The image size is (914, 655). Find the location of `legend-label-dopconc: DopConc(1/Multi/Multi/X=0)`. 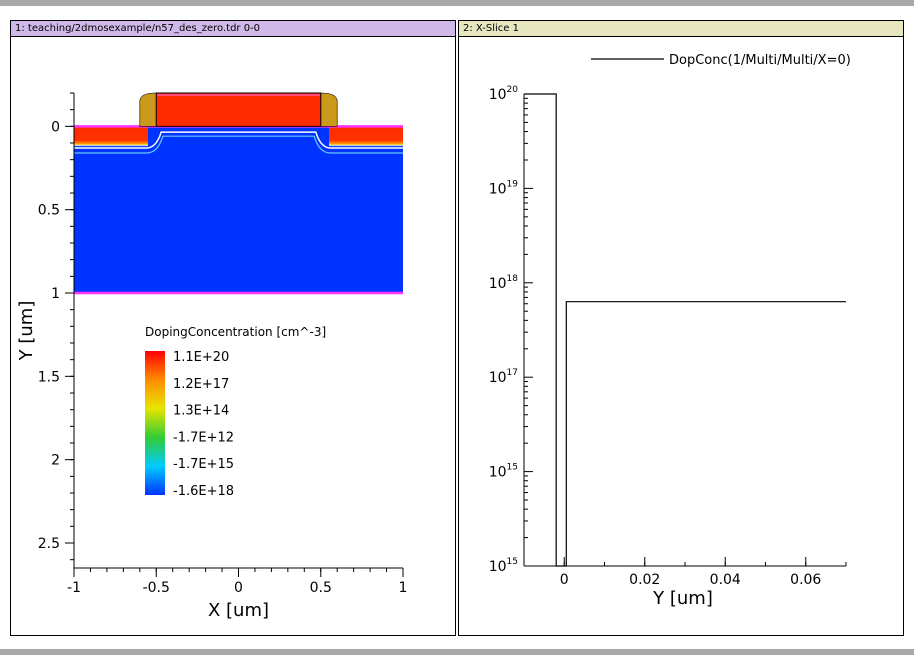

legend-label-dopconc: DopConc(1/Multi/Multi/X=0) is located at coordinates (760, 60).